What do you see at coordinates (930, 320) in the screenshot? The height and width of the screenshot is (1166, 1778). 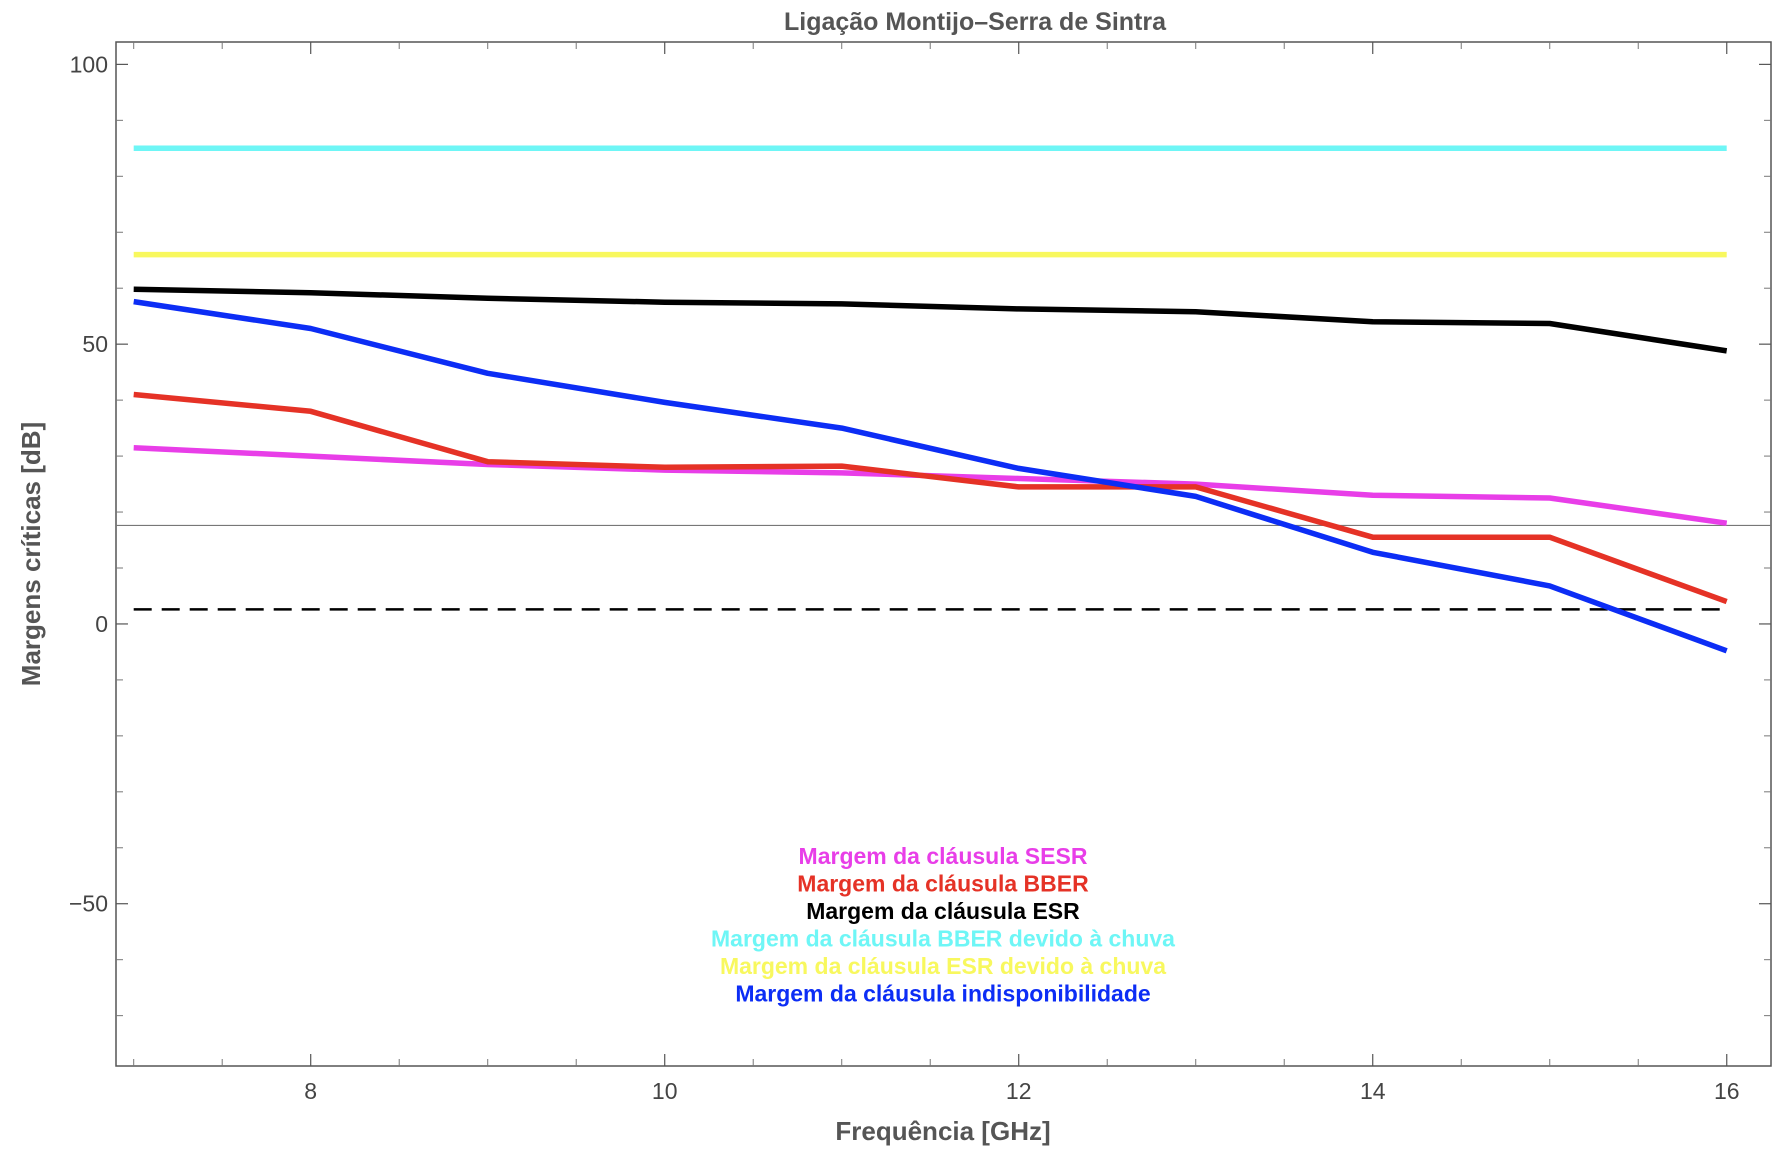 I see `series-line-margem-da-clausula-esr` at bounding box center [930, 320].